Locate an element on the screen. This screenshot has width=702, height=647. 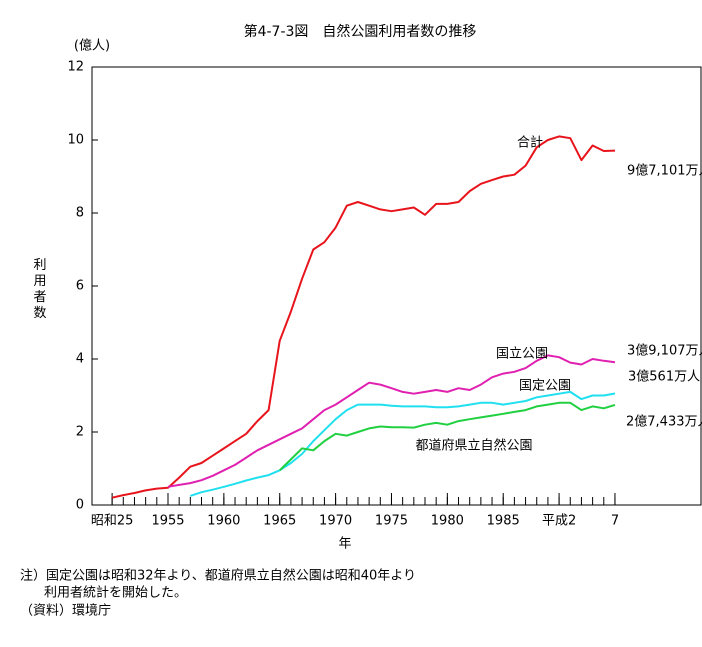
chart-title: 第4-7-3図 自然公園利用者数の推移 is located at coordinates (360, 31).